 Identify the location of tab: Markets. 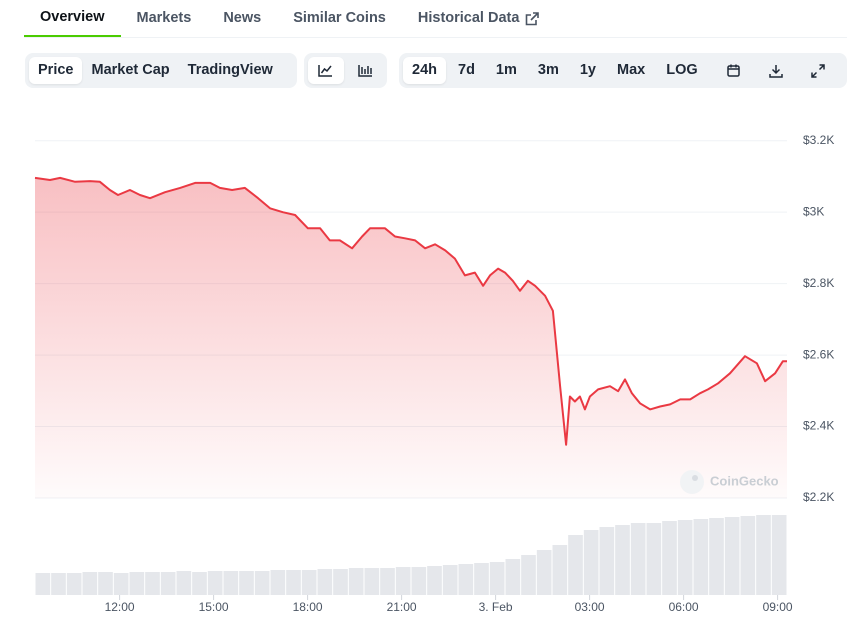
(164, 18).